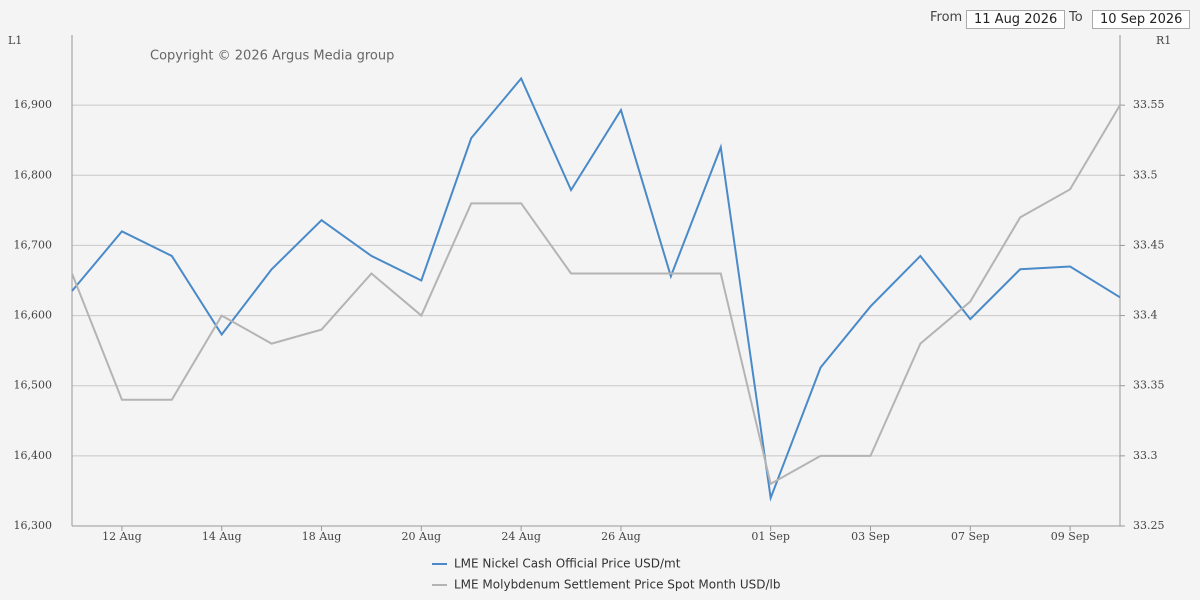  Describe the element at coordinates (33, 174) in the screenshot. I see `y-tick-label: 16,800` at that location.